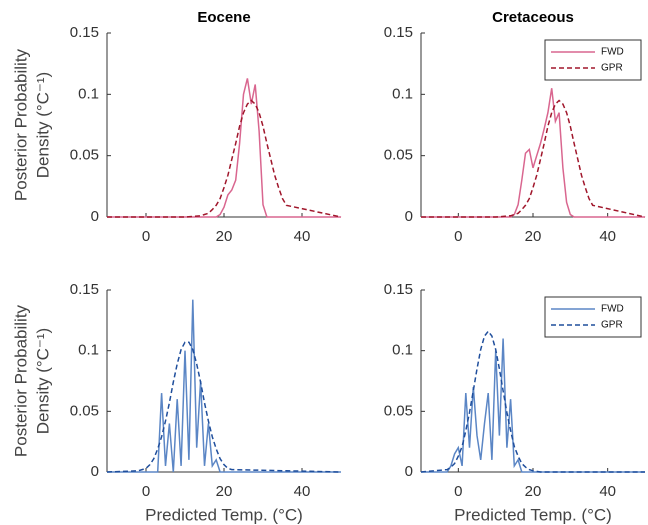 The width and height of the screenshot is (648, 525). Describe the element at coordinates (223, 17) in the screenshot. I see `panel-title: Eocene` at that location.